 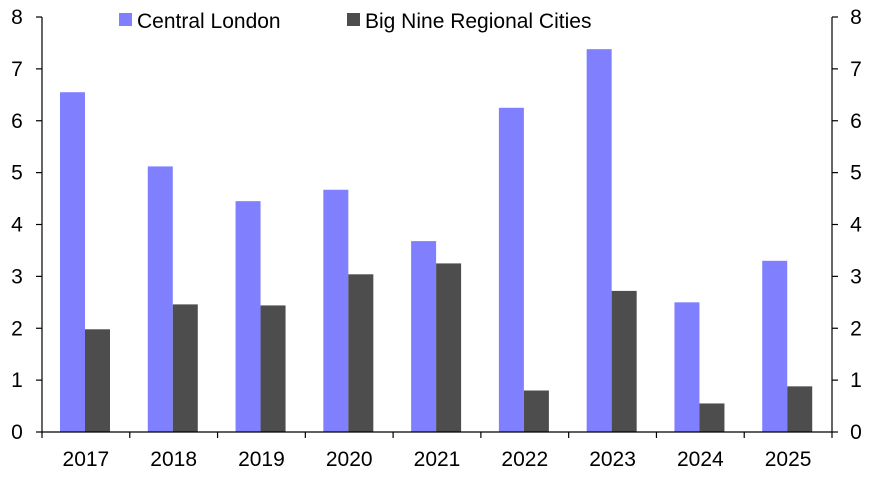 What do you see at coordinates (17, 17) in the screenshot?
I see `left-y-tick-label: 8` at bounding box center [17, 17].